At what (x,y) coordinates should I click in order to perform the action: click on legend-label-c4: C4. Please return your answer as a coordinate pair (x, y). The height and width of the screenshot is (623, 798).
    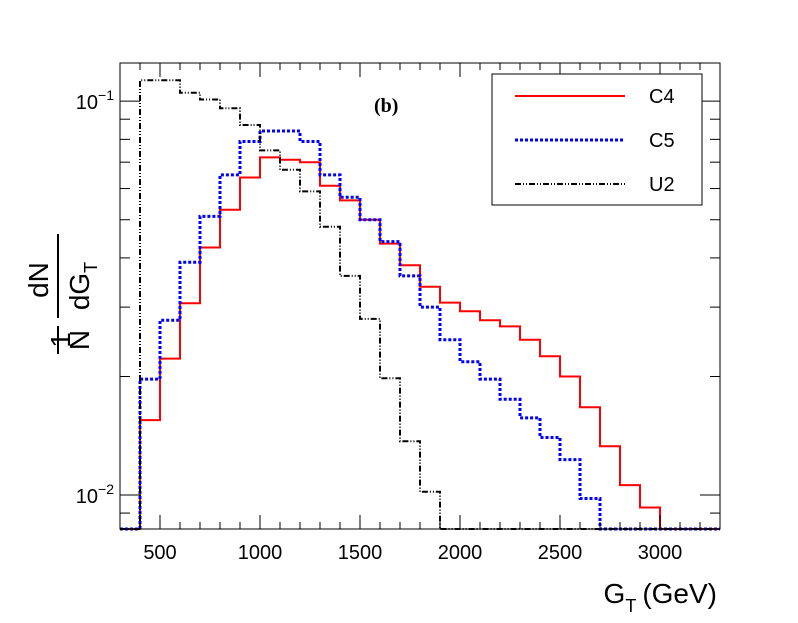
    Looking at the image, I should click on (662, 97).